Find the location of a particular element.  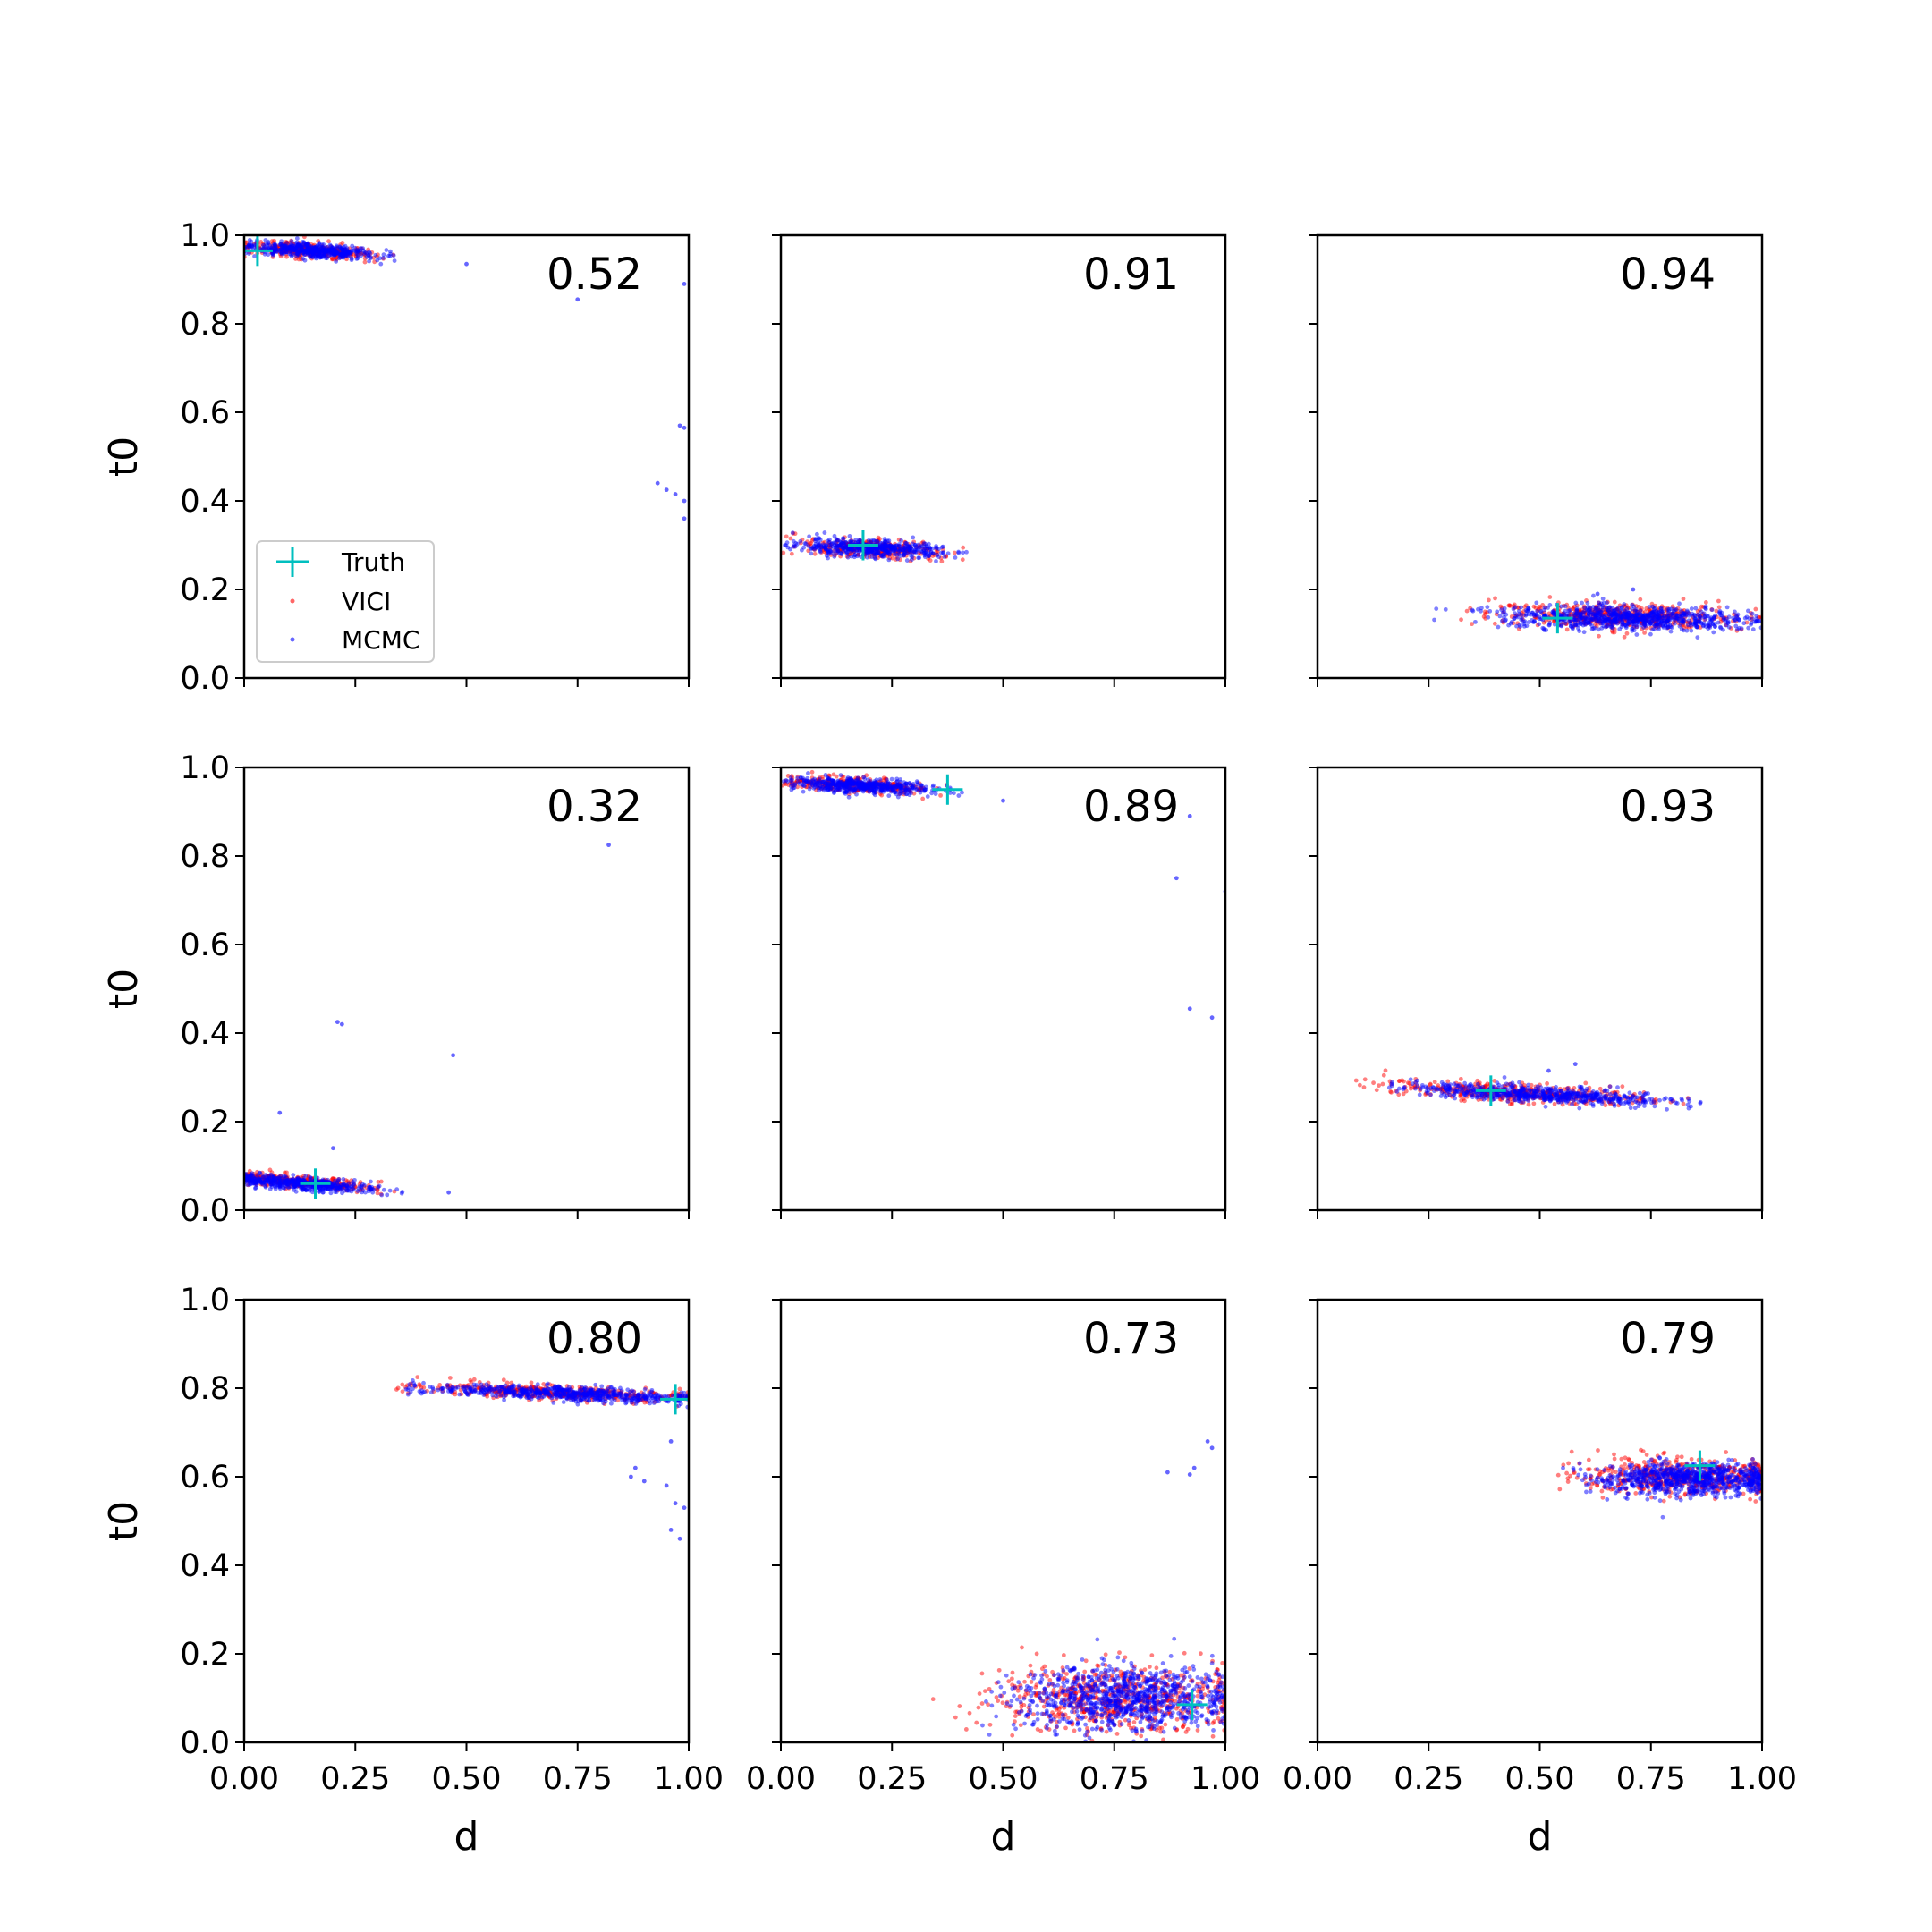

mcmc-outliers is located at coordinates (1615, 592).